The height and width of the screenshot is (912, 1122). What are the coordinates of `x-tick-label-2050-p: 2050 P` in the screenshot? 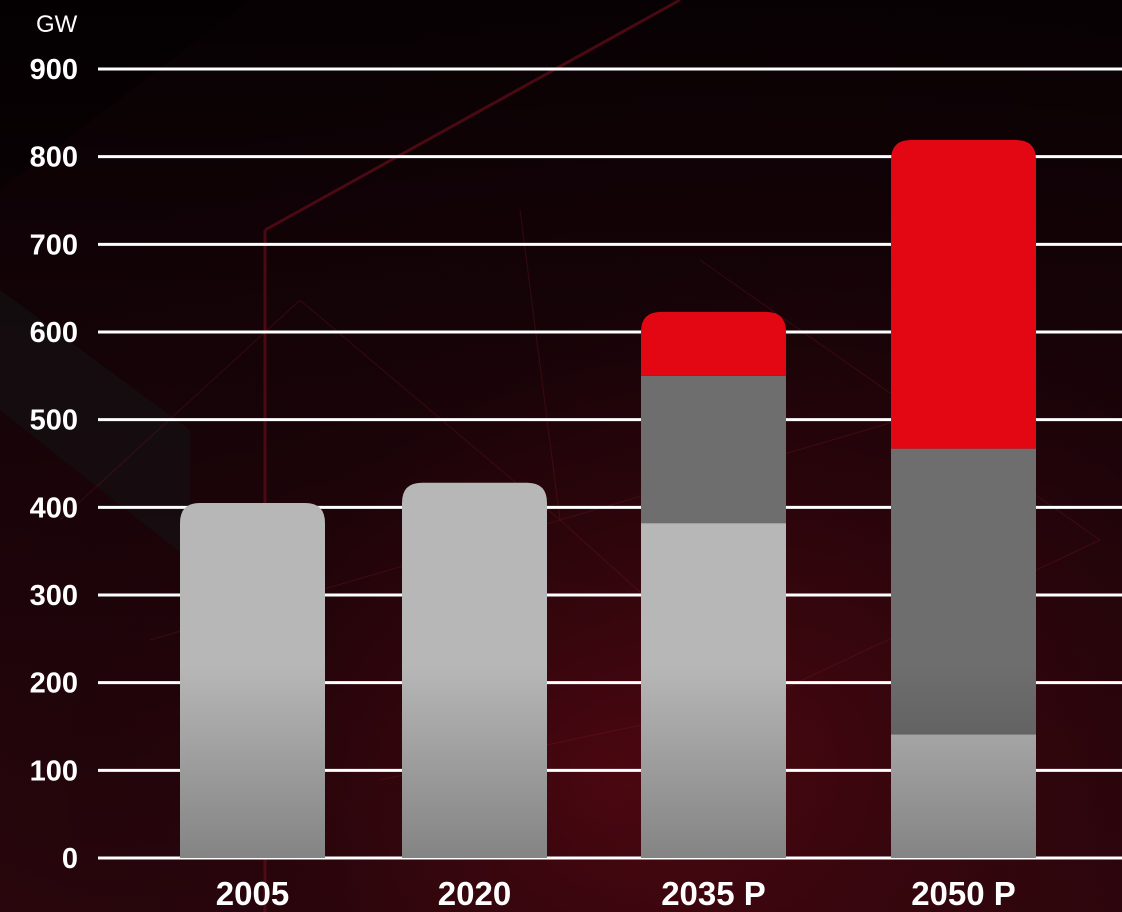 It's located at (963, 893).